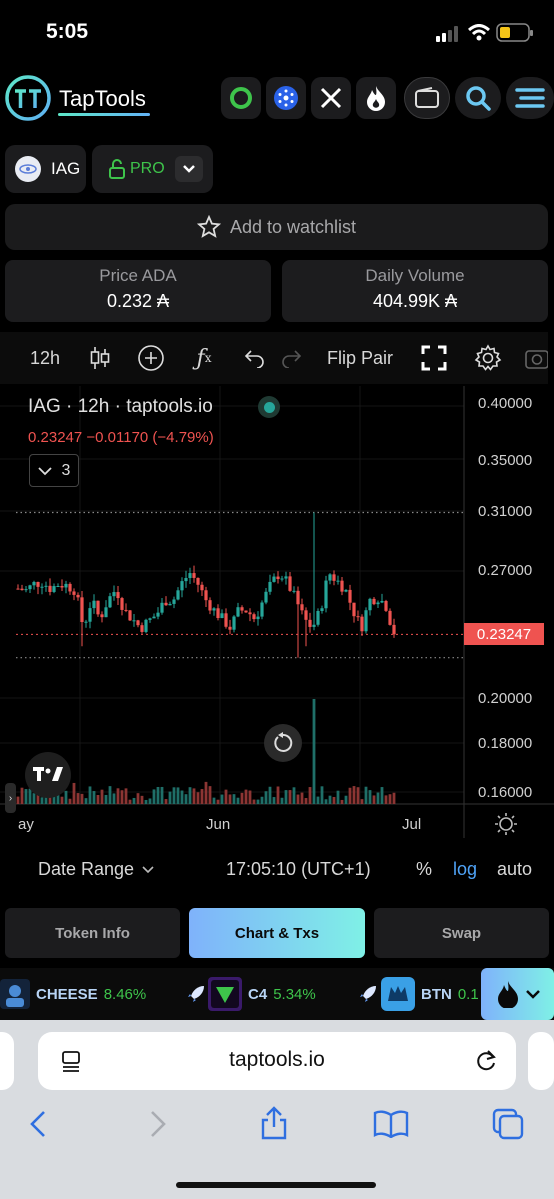 The image size is (554, 1199). Describe the element at coordinates (298, 869) in the screenshot. I see `chart-clock: 17:05:10 (UTC+1)` at that location.